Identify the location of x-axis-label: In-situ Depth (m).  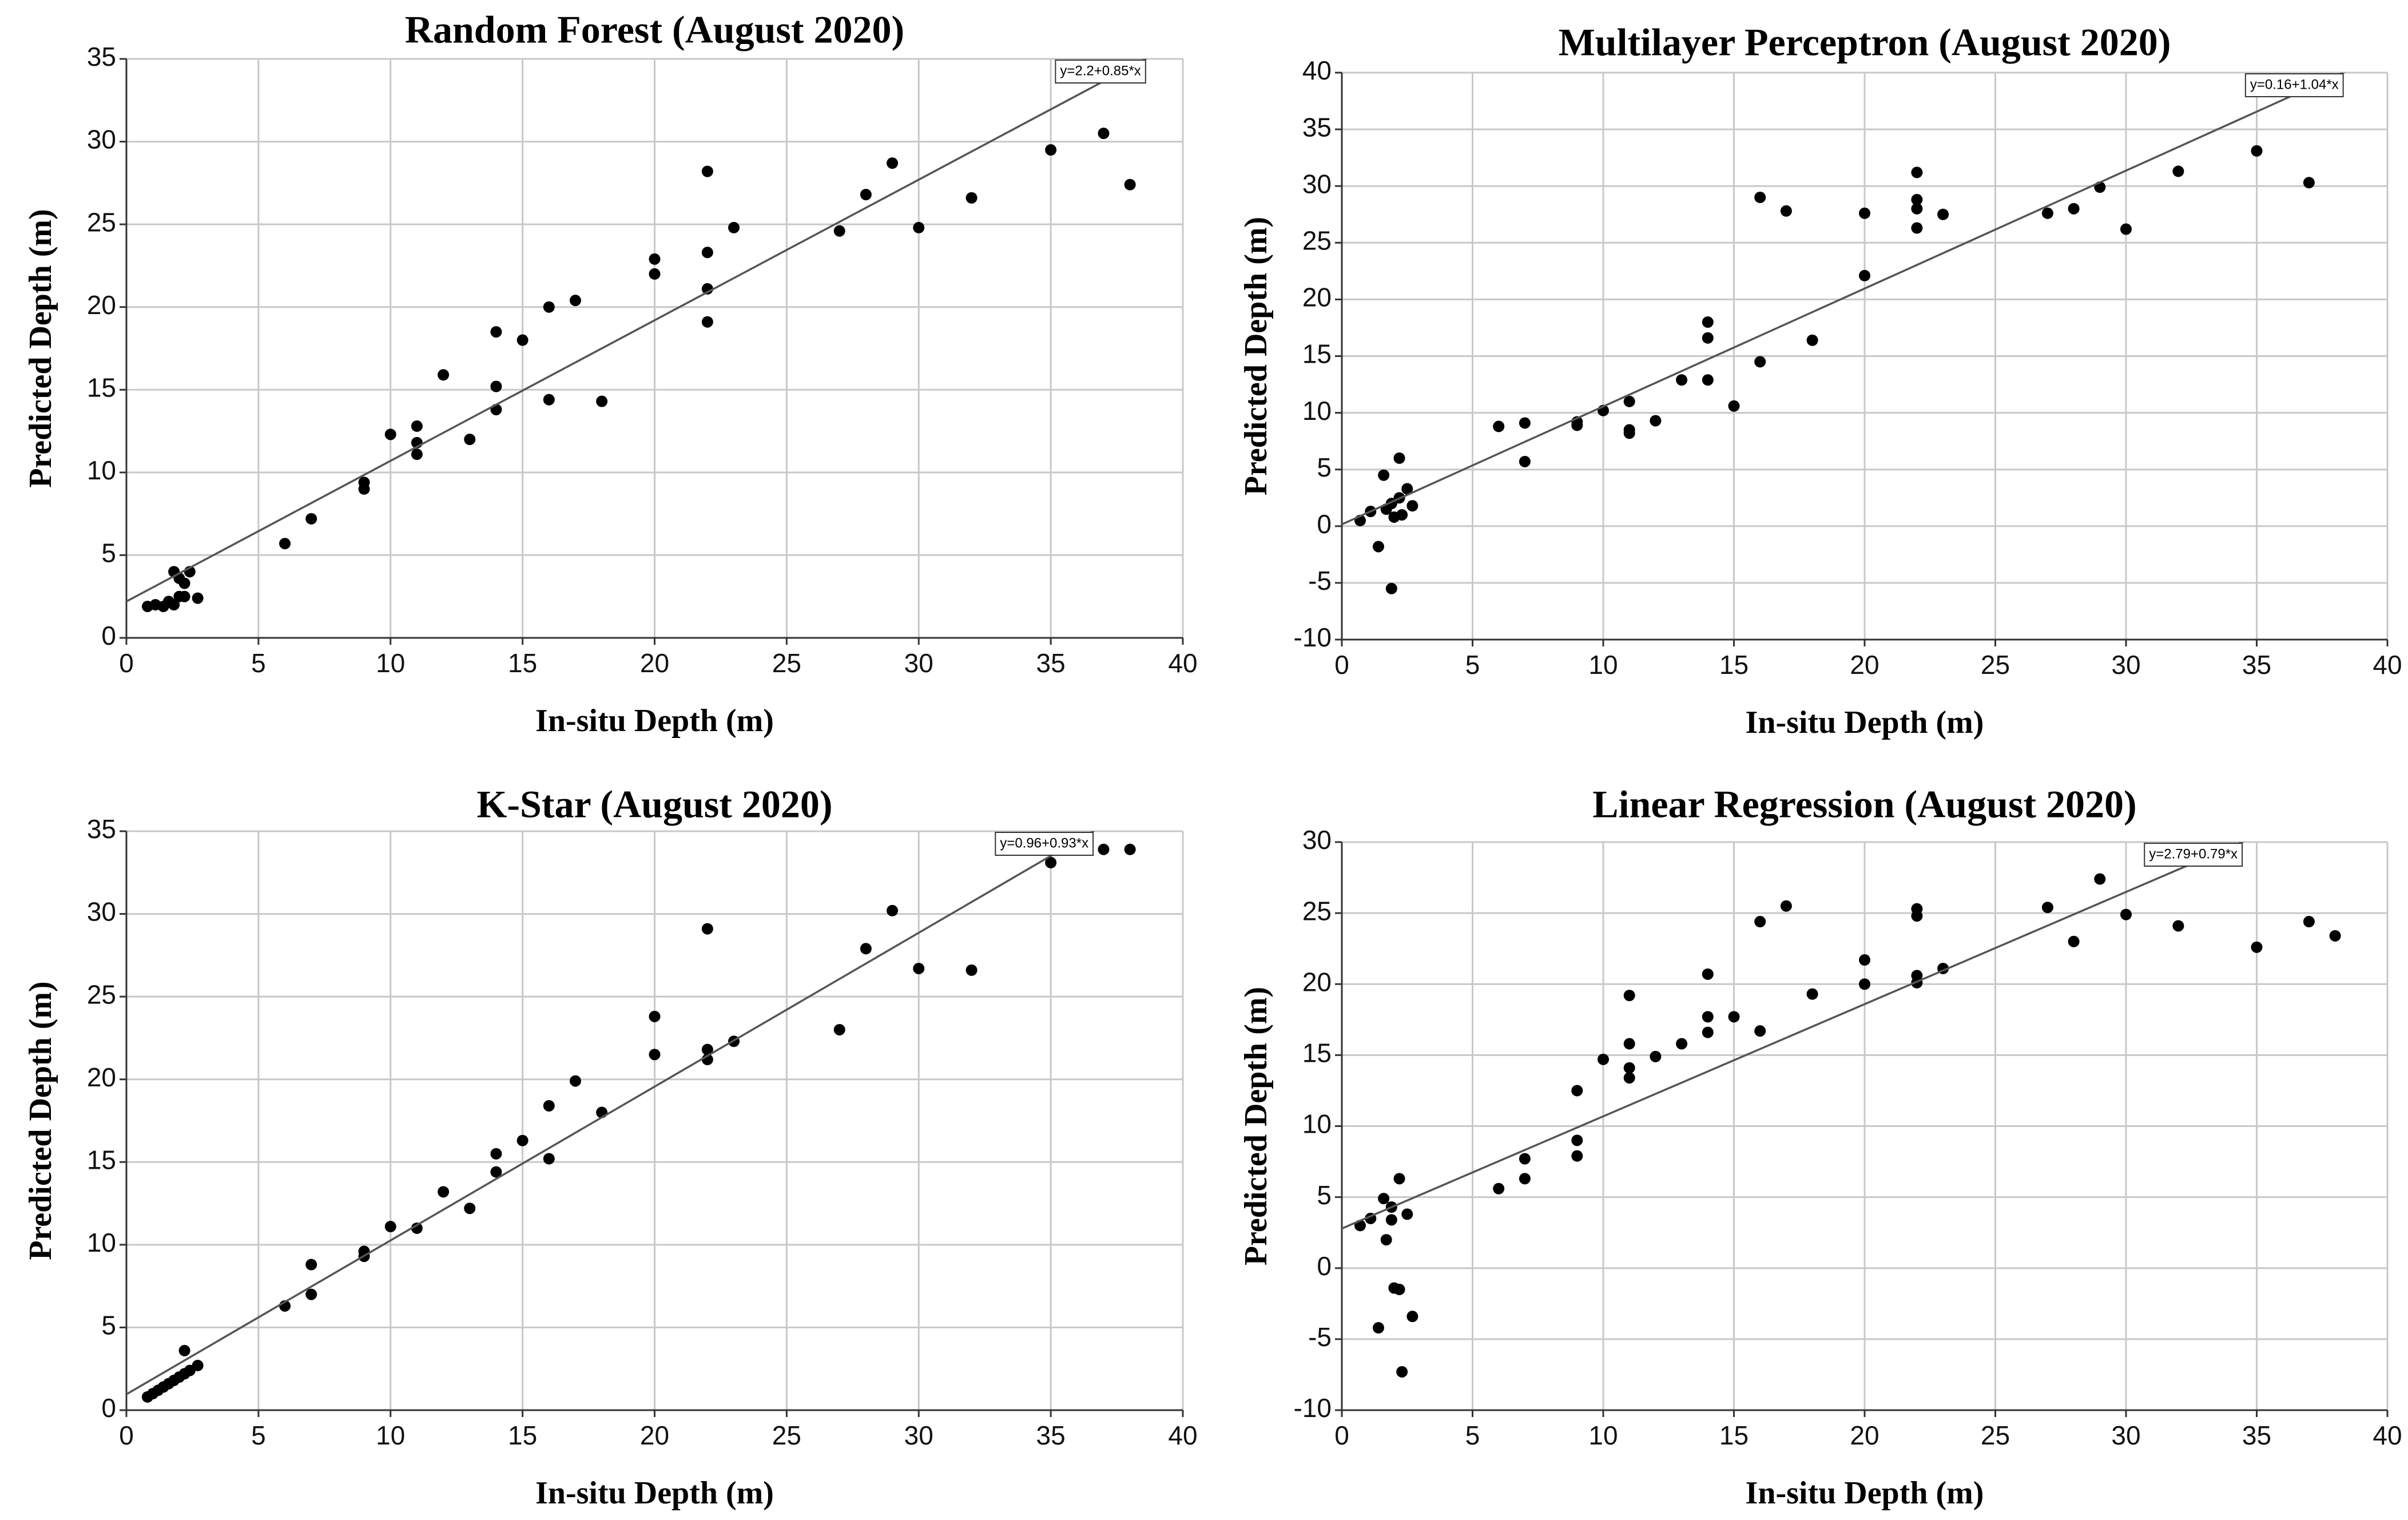
(654, 721).